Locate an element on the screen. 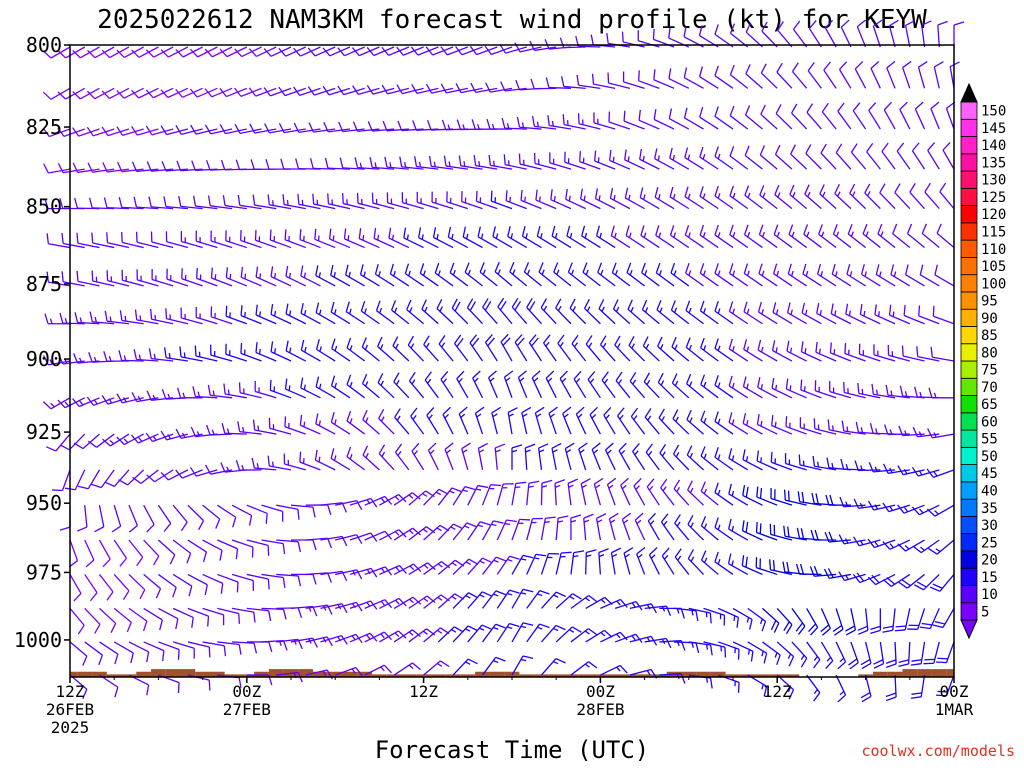 The width and height of the screenshot is (1024, 768). y-tick-label: 1000 is located at coordinates (38, 640).